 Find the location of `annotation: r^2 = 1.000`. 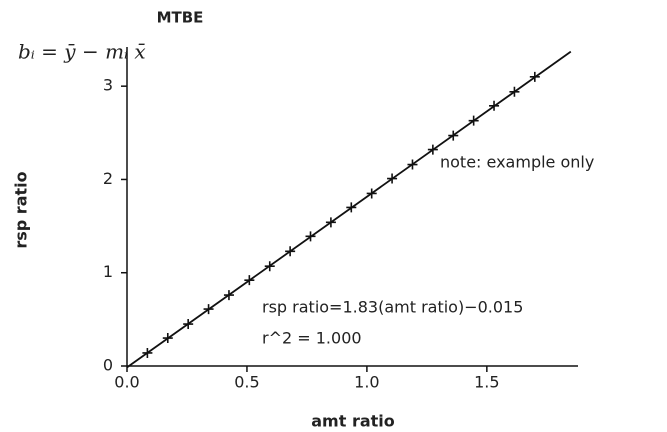

annotation: r^2 = 1.000 is located at coordinates (312, 338).